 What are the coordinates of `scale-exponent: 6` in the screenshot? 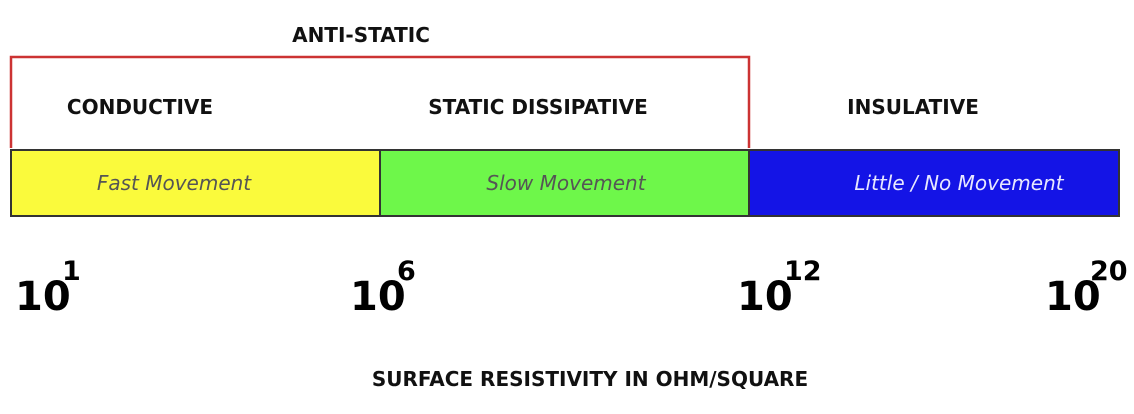 It's located at (406, 271).